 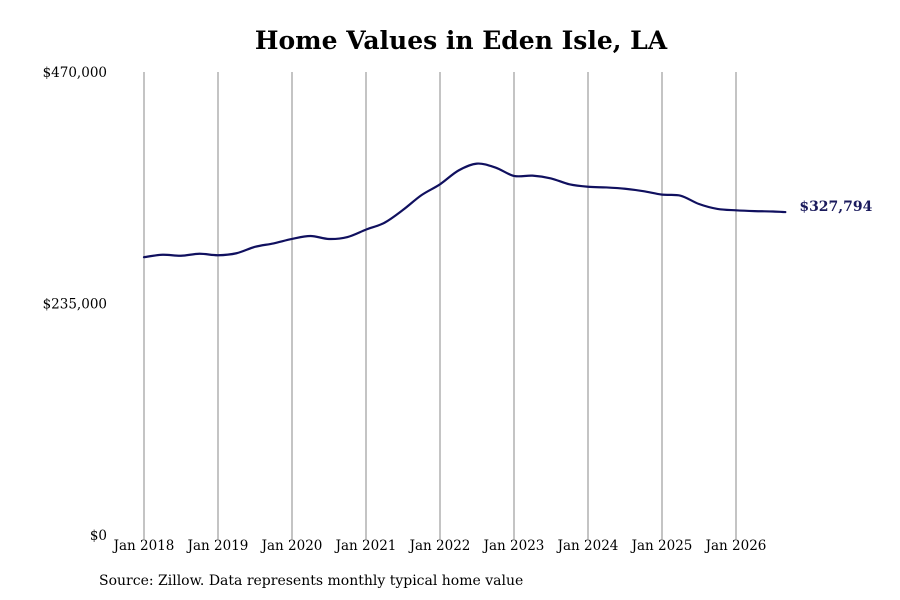 What do you see at coordinates (661, 546) in the screenshot?
I see `x-tick-label: Jan 2025` at bounding box center [661, 546].